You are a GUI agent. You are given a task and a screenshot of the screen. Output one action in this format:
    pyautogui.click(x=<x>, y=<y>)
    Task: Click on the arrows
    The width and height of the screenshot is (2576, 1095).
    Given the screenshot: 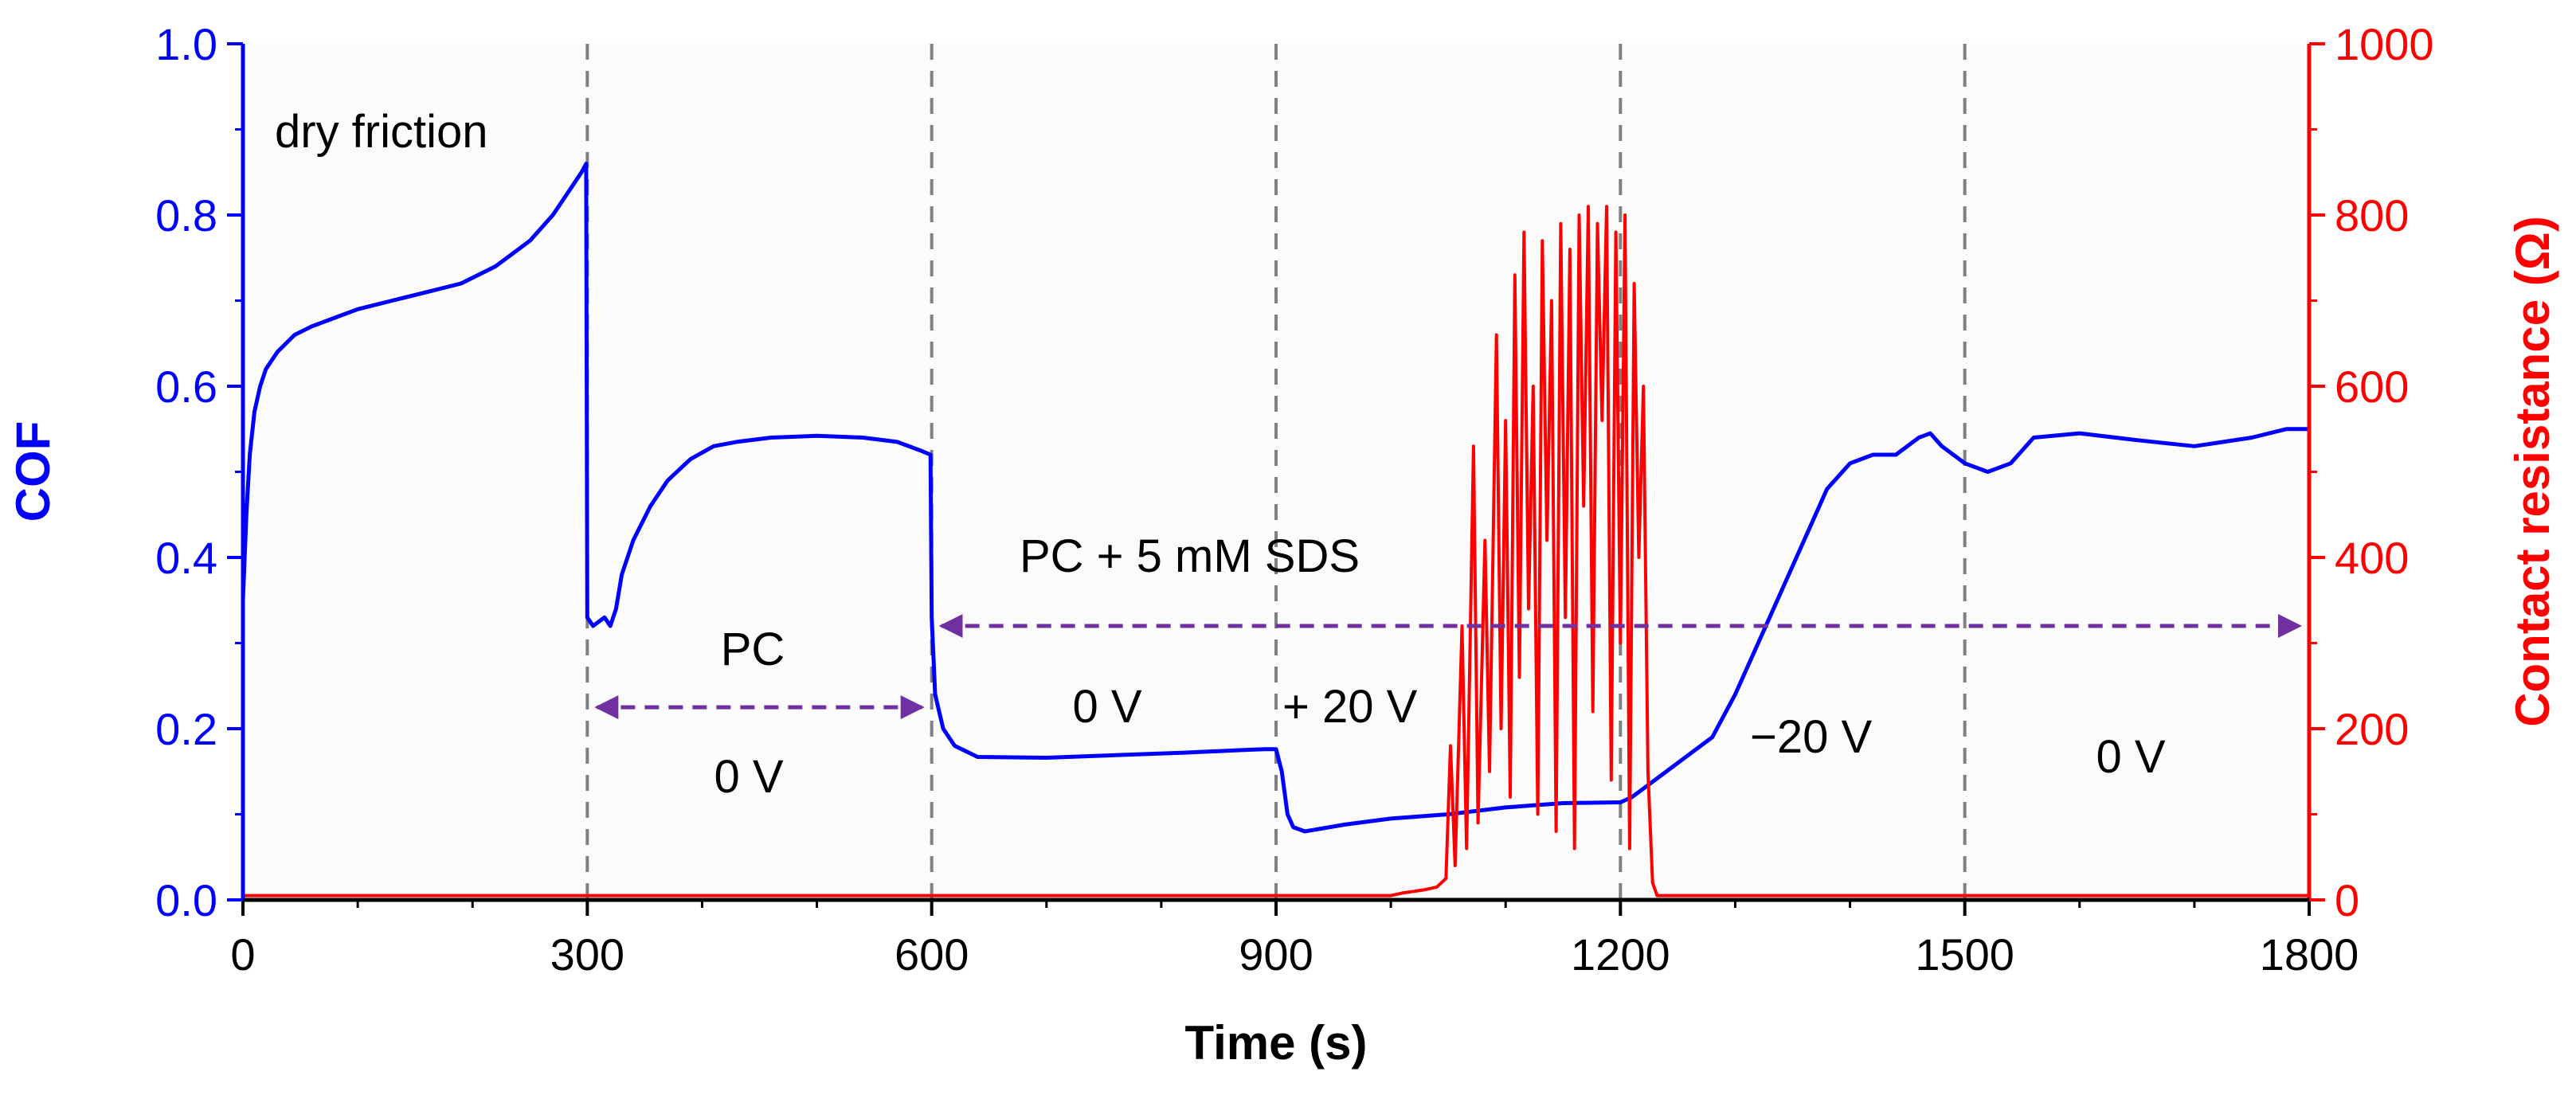 What is the action you would take?
    pyautogui.click(x=1448, y=667)
    